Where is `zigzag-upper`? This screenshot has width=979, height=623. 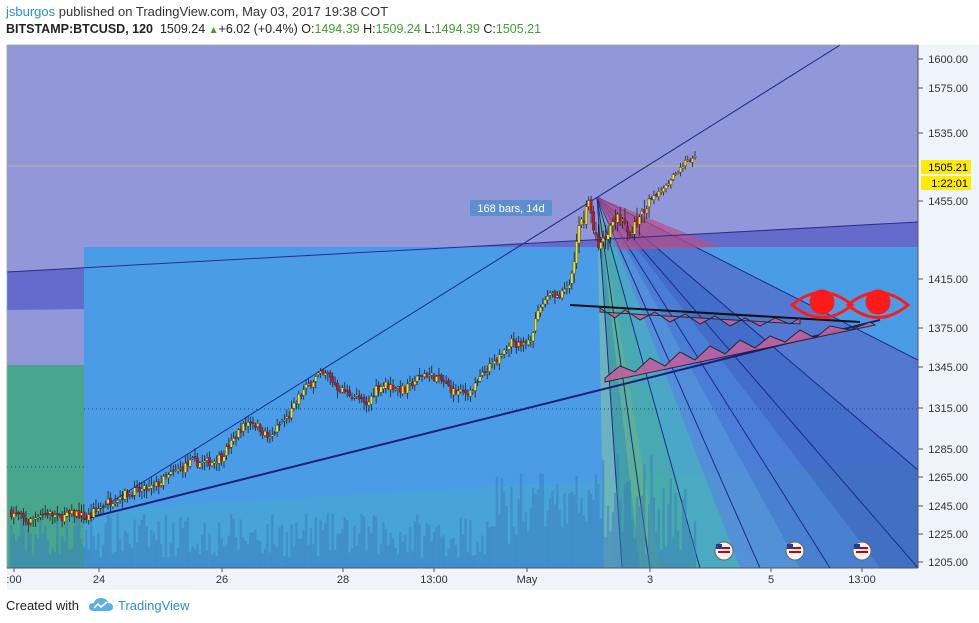
zigzag-upper is located at coordinates (700, 317).